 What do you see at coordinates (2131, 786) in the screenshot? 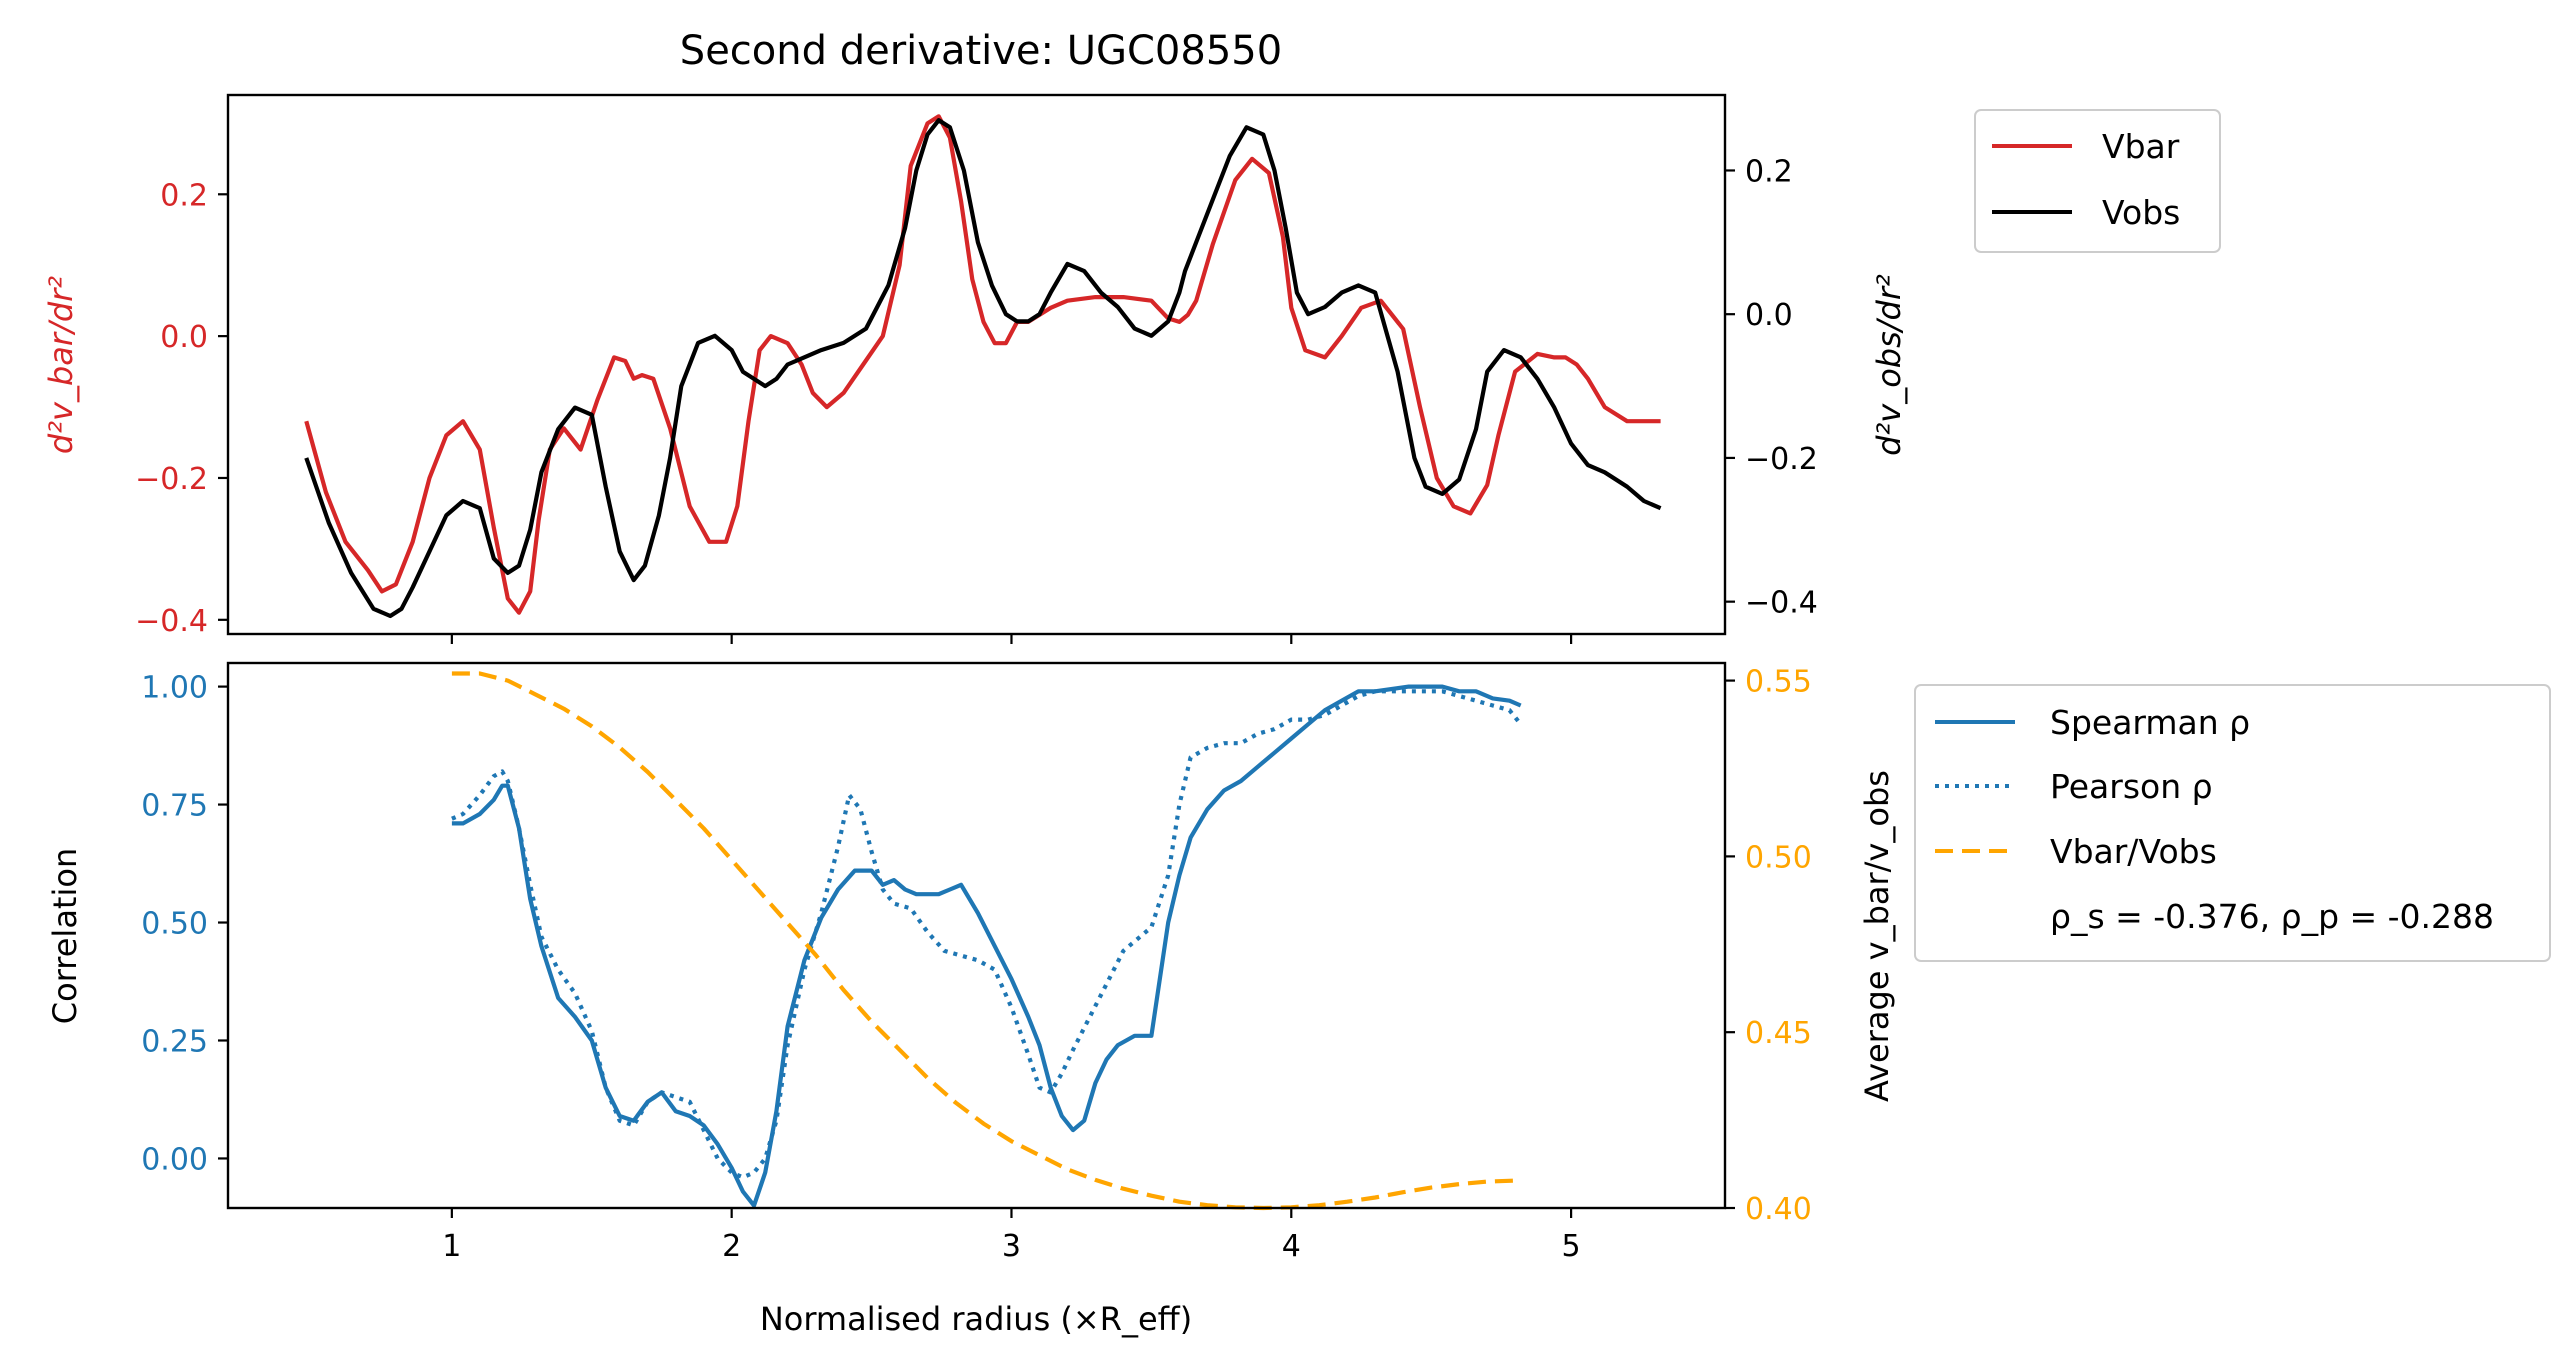
I see `legend-pearson-label: Pearson ρ` at bounding box center [2131, 786].